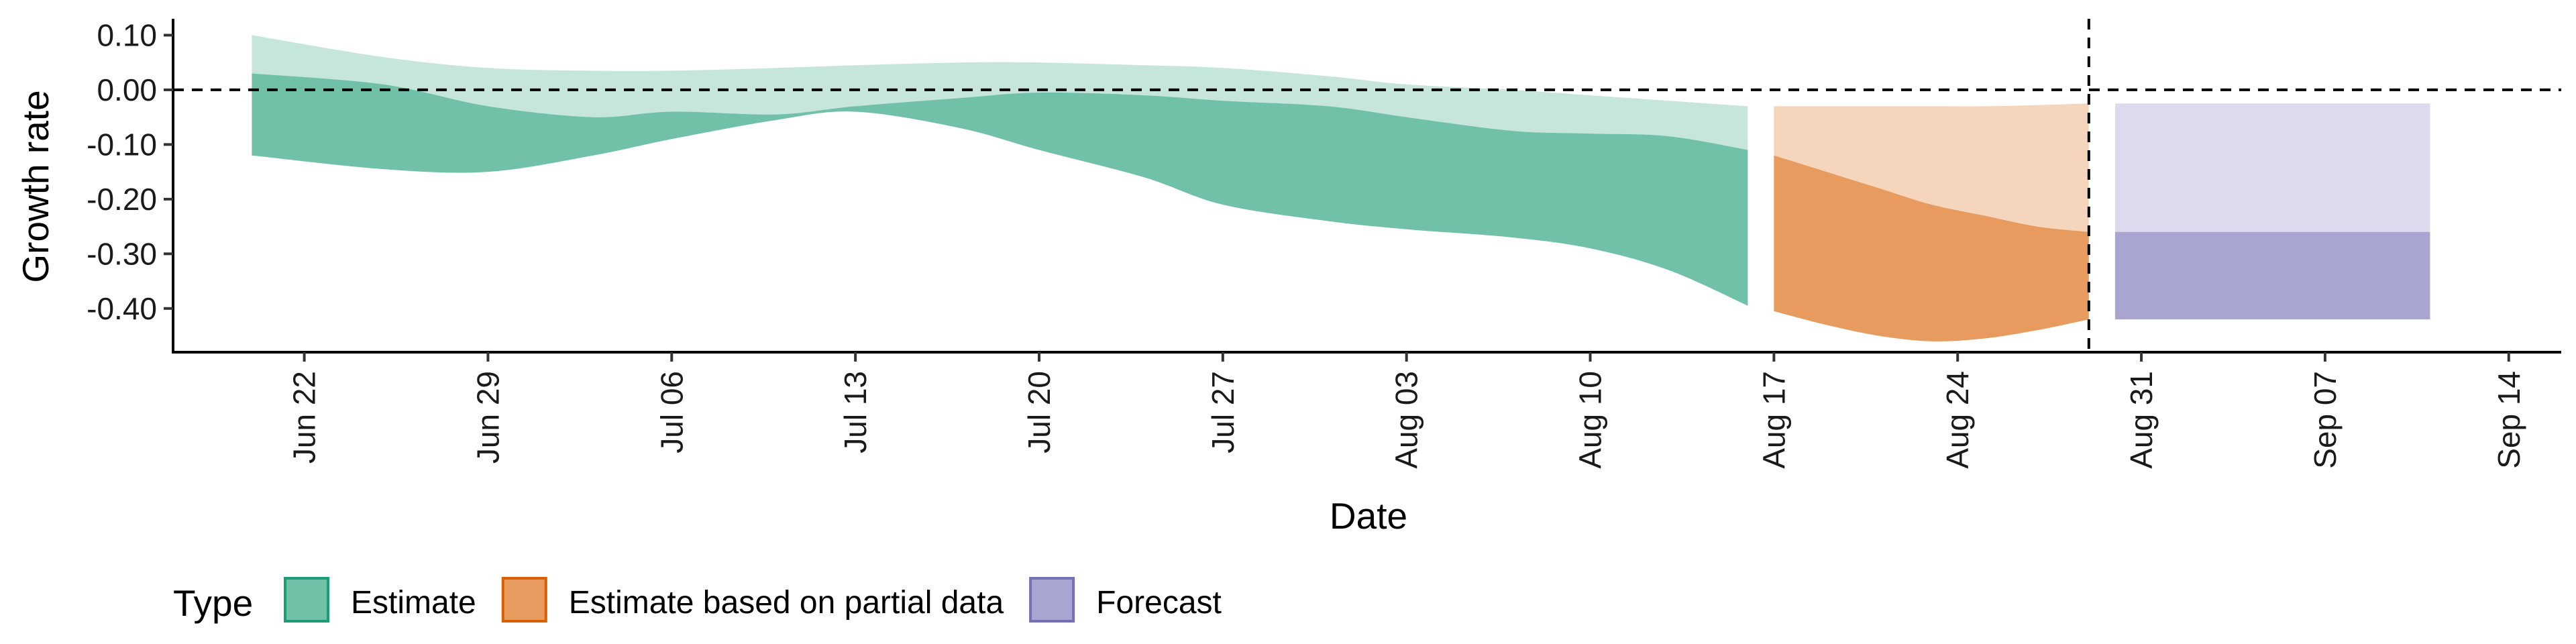 Image resolution: width=2576 pixels, height=644 pixels. Describe the element at coordinates (1957, 420) in the screenshot. I see `x-tick-label: Aug 24` at that location.